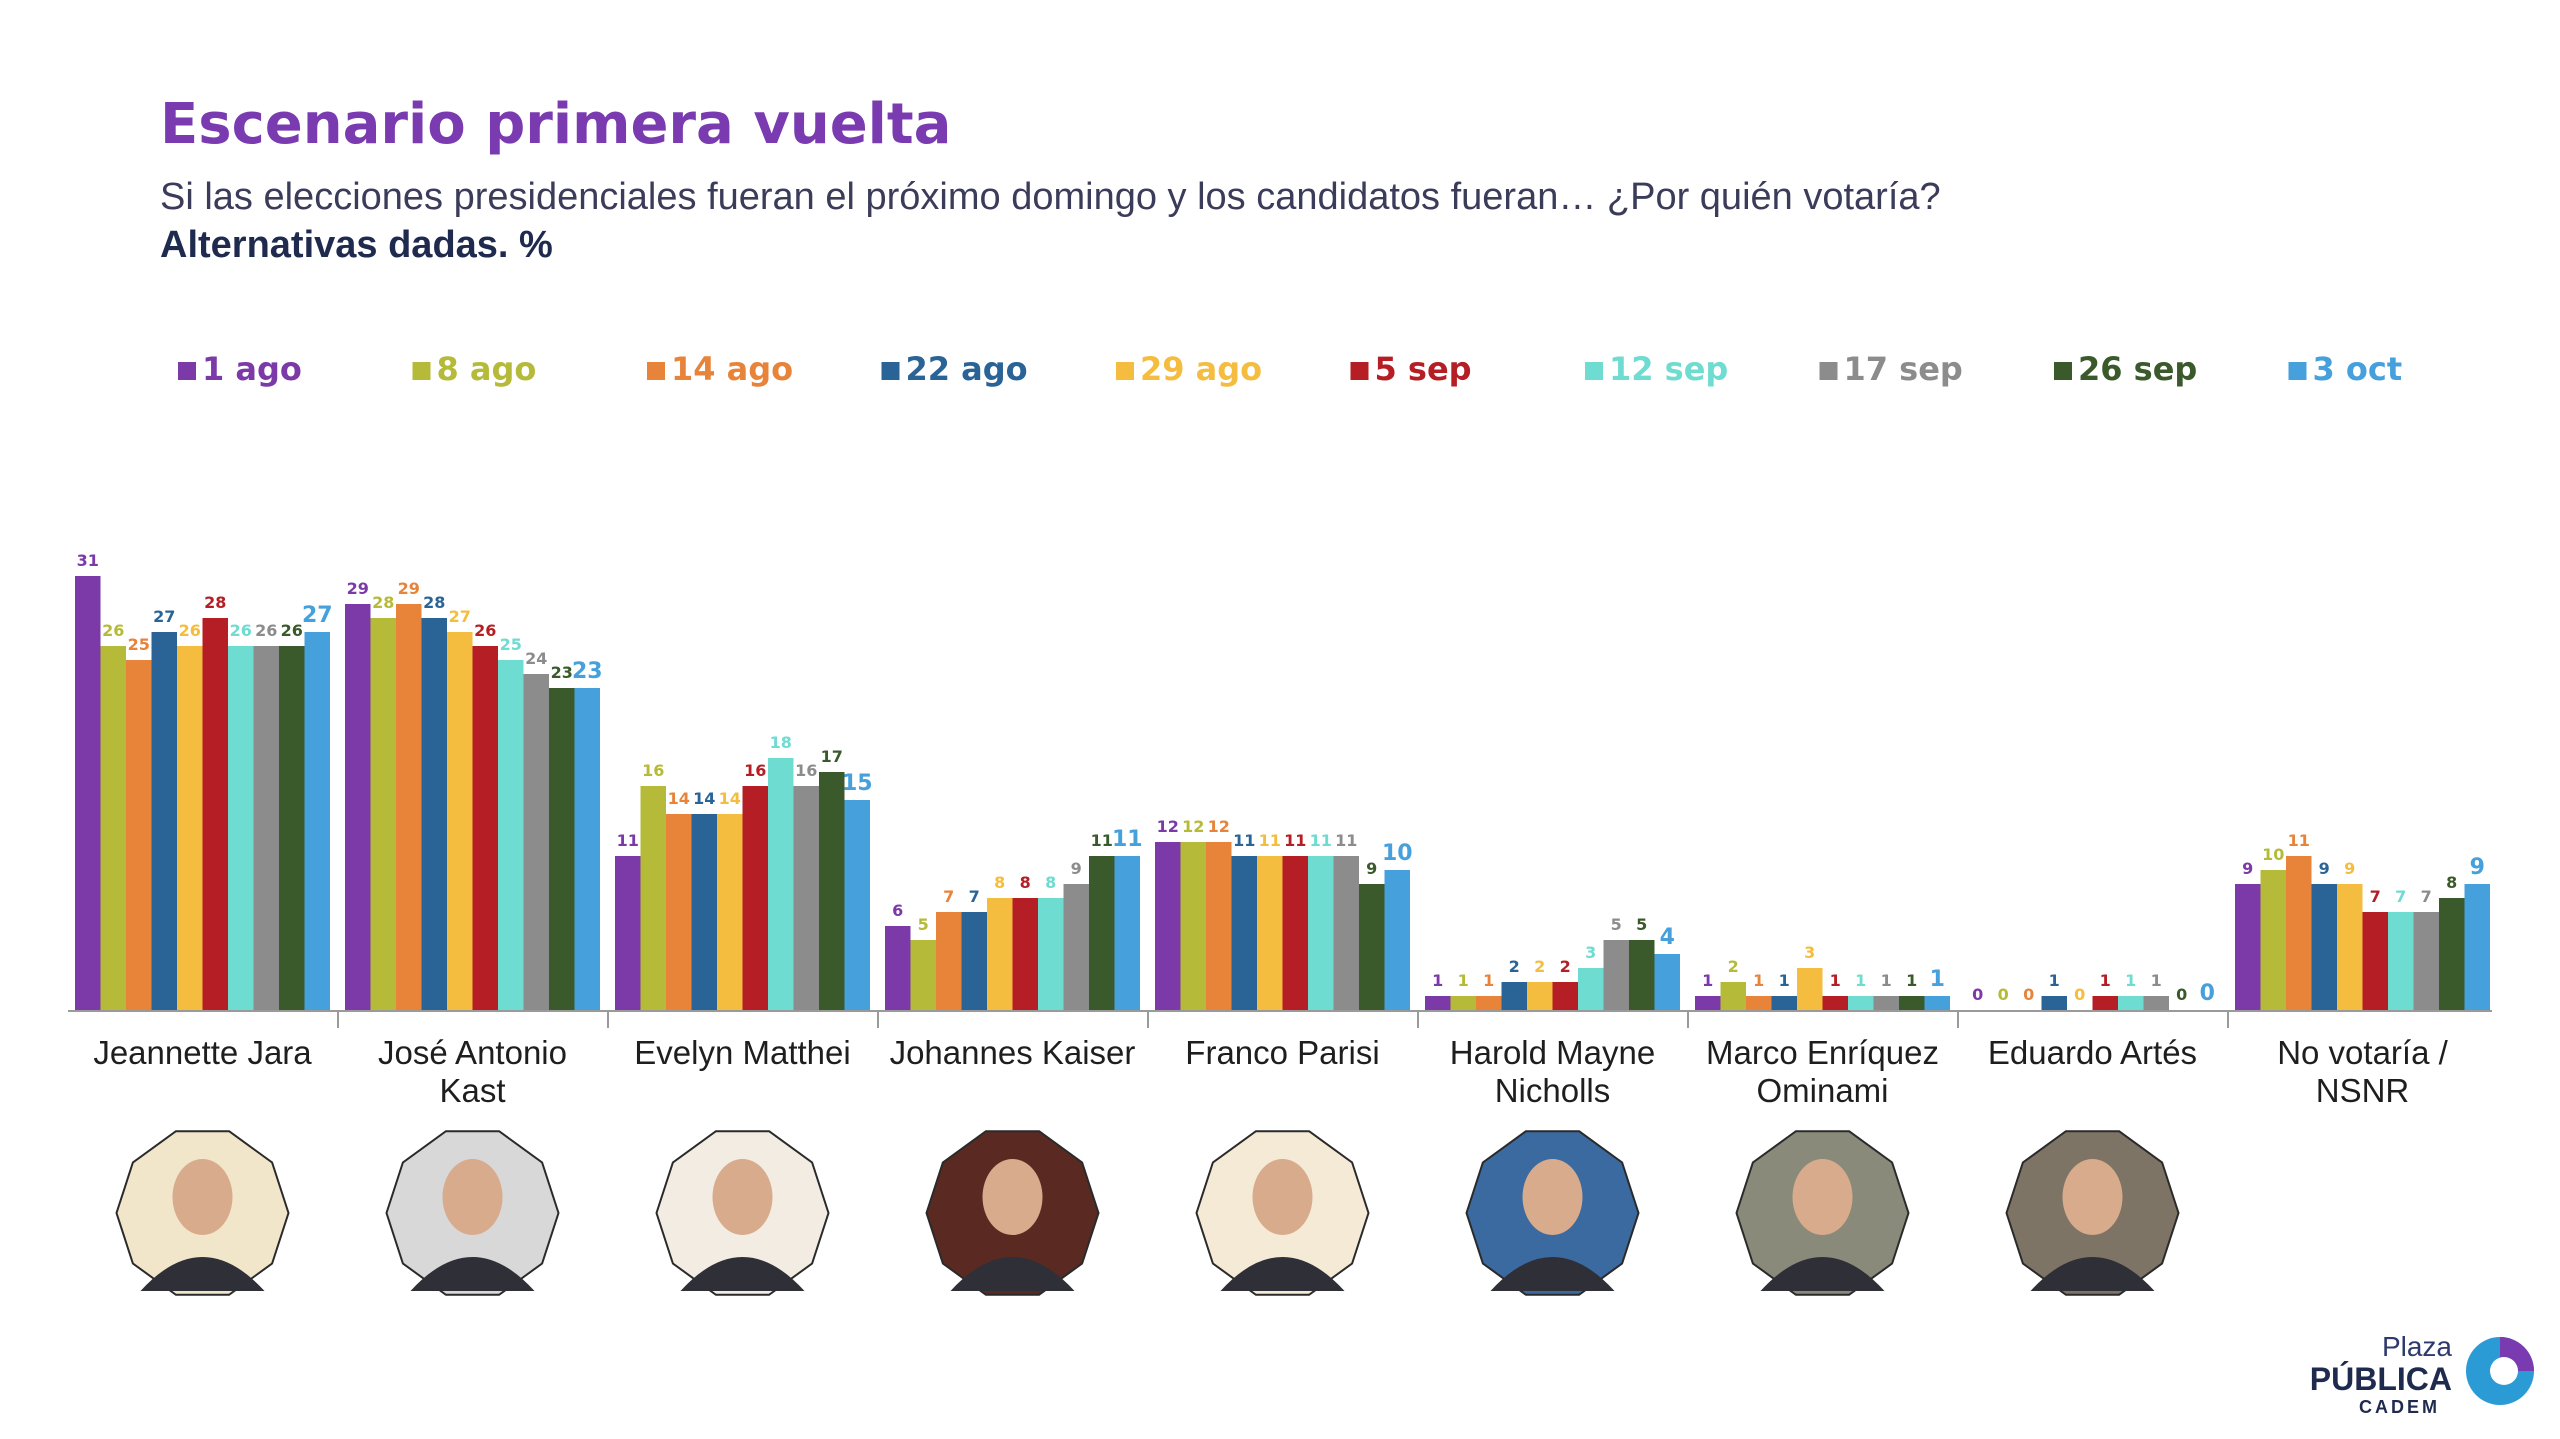 This screenshot has width=2560, height=1439. I want to click on bar-value-label: 6, so click(897, 910).